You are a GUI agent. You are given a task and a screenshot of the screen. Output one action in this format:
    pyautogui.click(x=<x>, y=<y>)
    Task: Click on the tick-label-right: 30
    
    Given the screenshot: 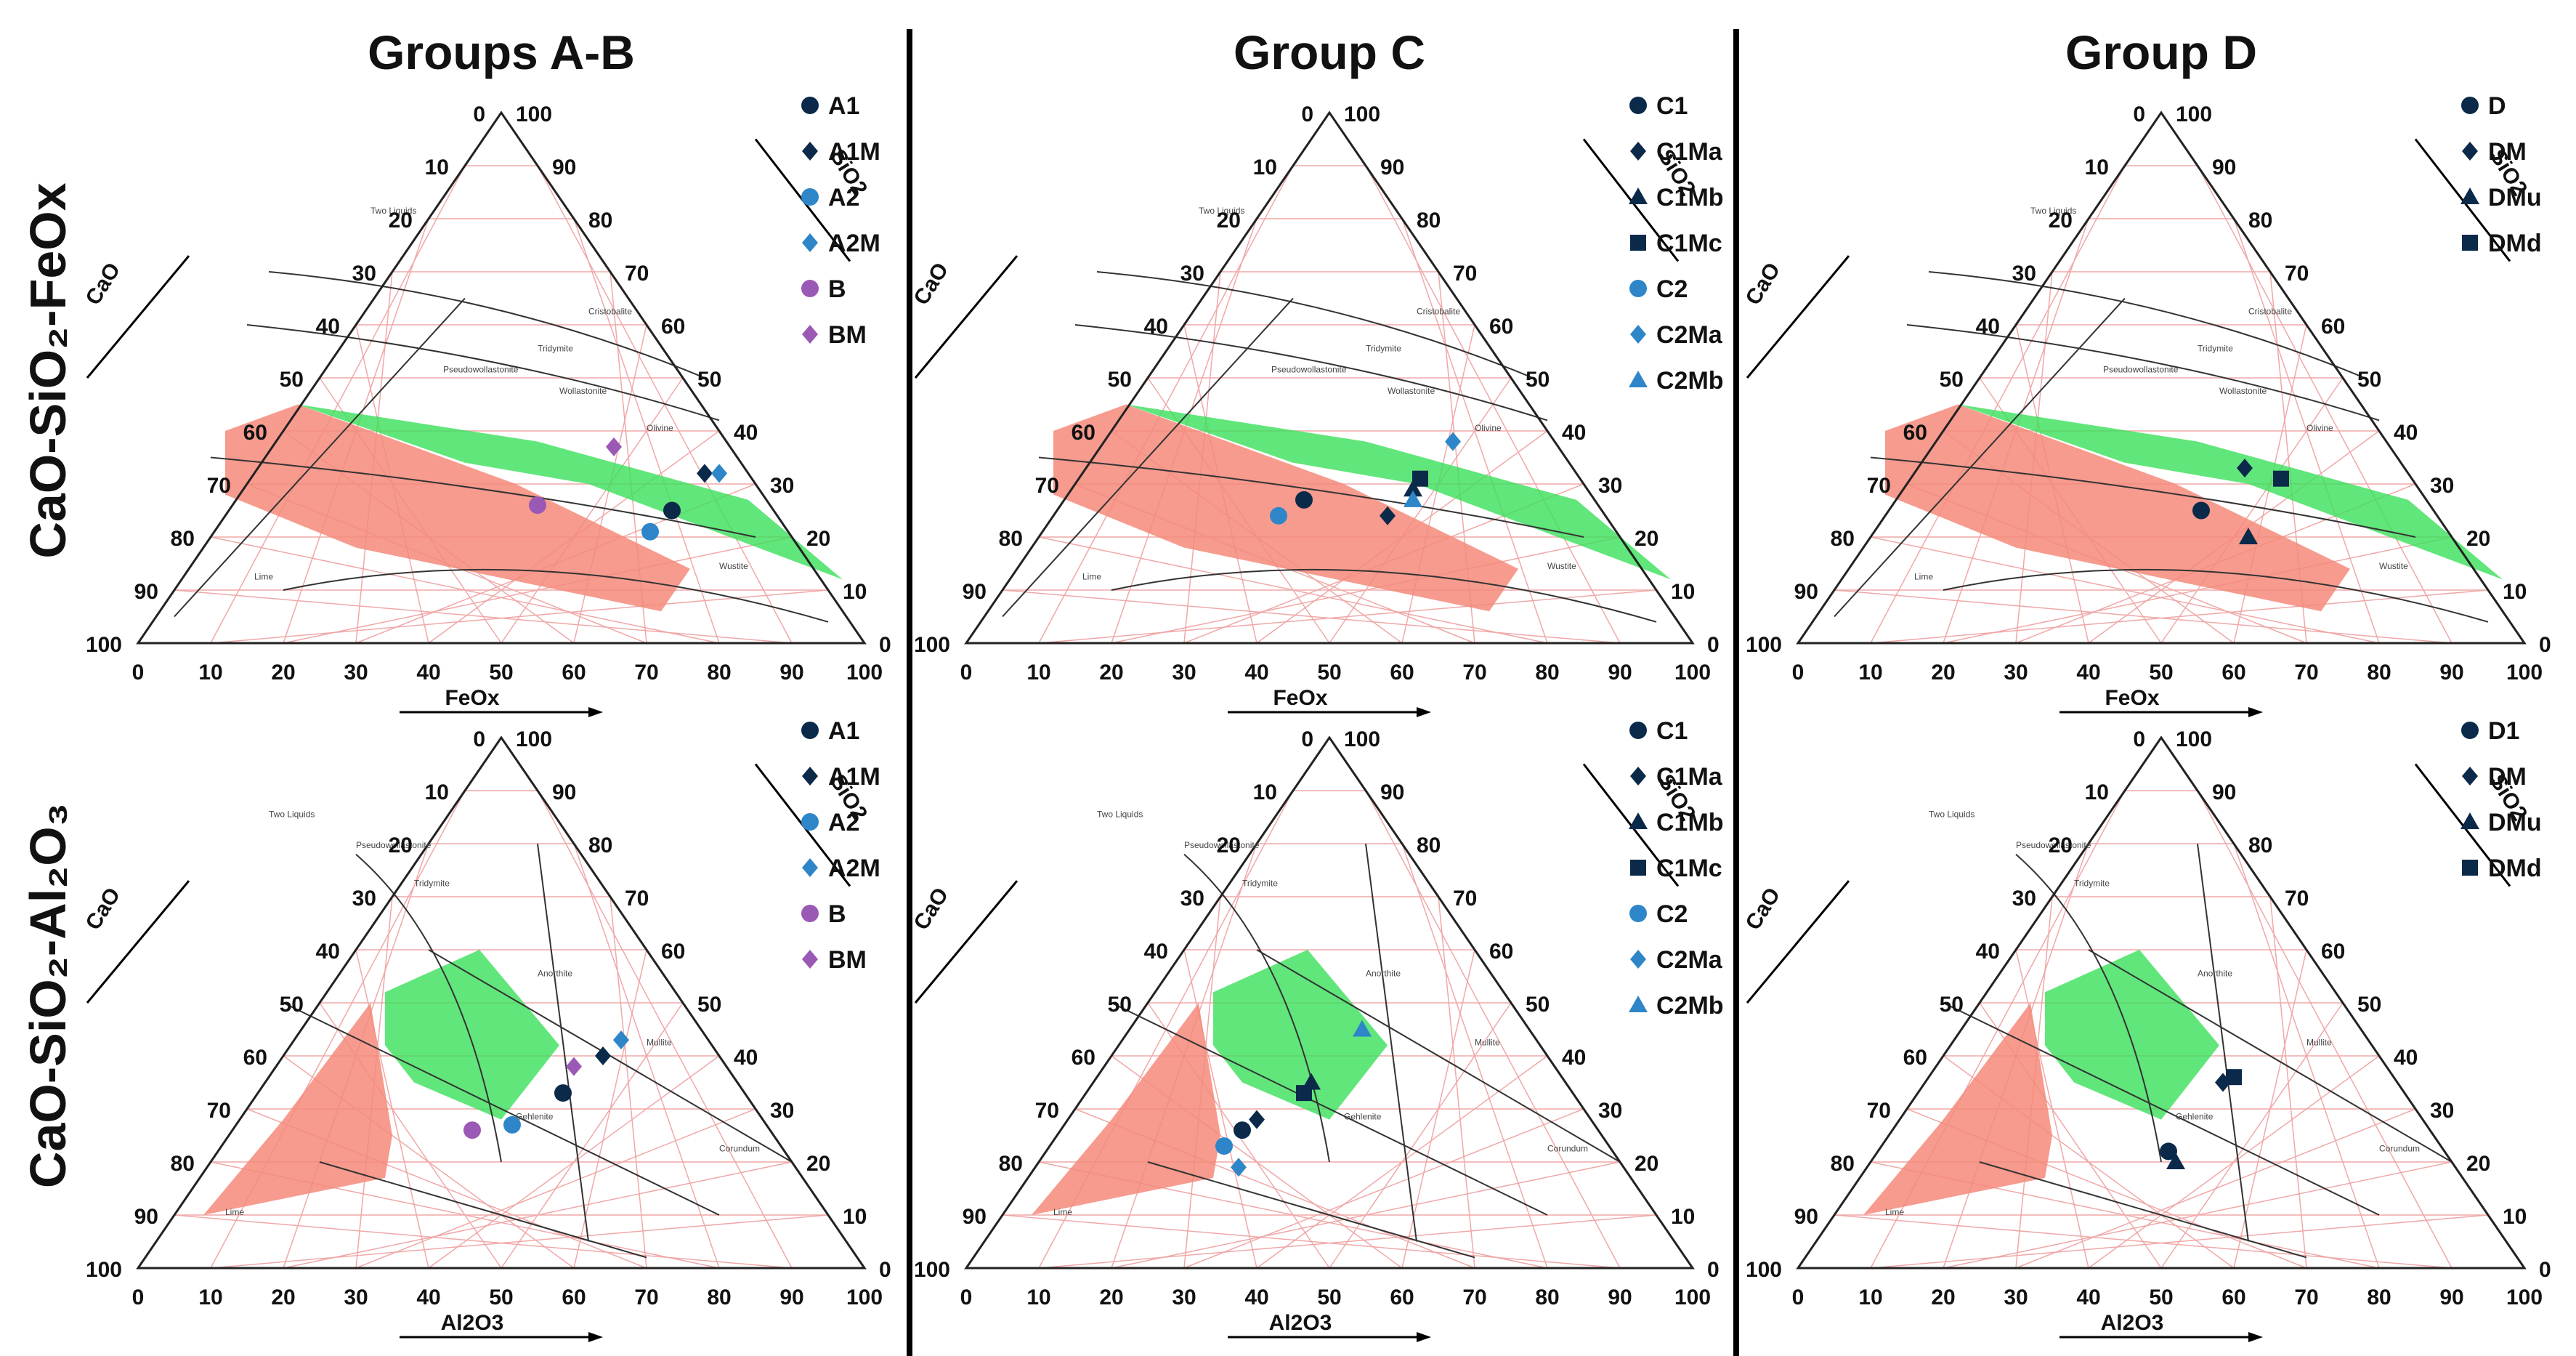 What is the action you would take?
    pyautogui.click(x=2442, y=486)
    